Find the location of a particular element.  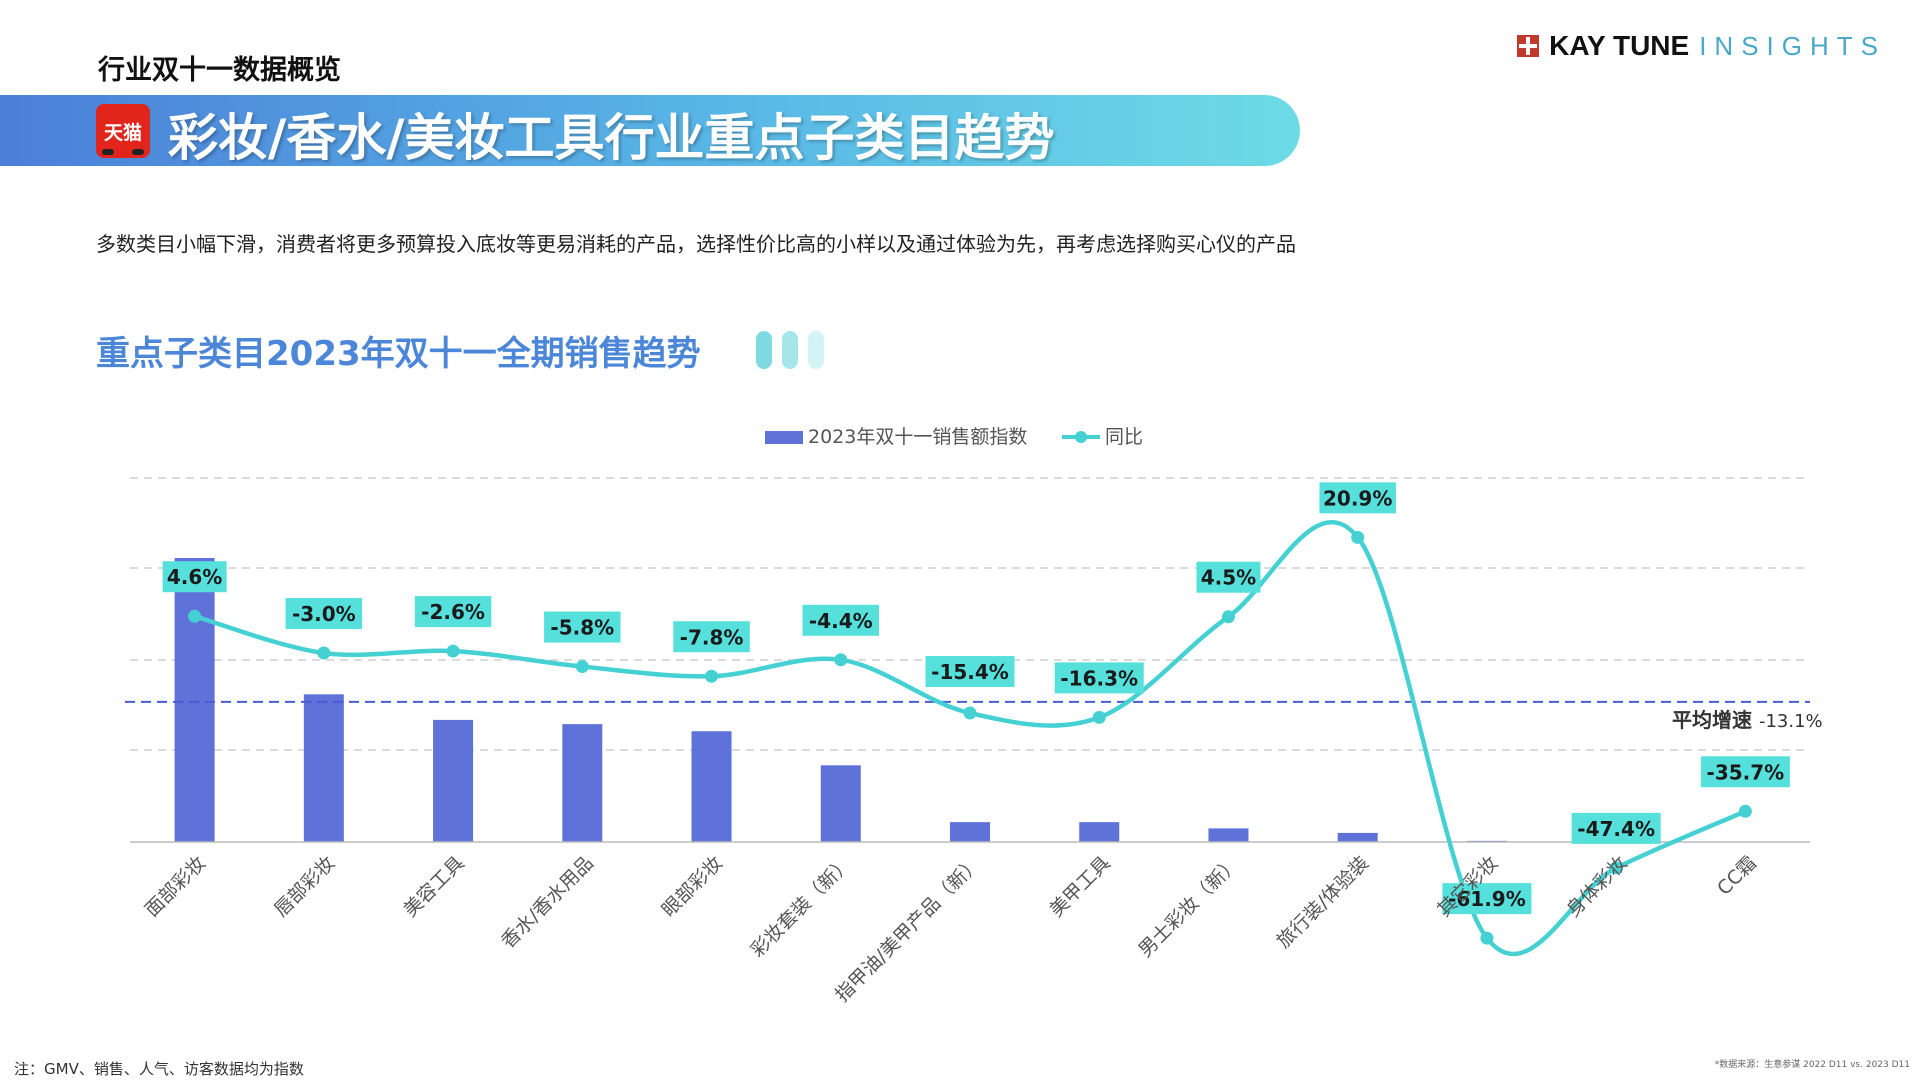

page-title: 彩妆/香水/美妆工具行业重点子类目趋势 is located at coordinates (611, 138).